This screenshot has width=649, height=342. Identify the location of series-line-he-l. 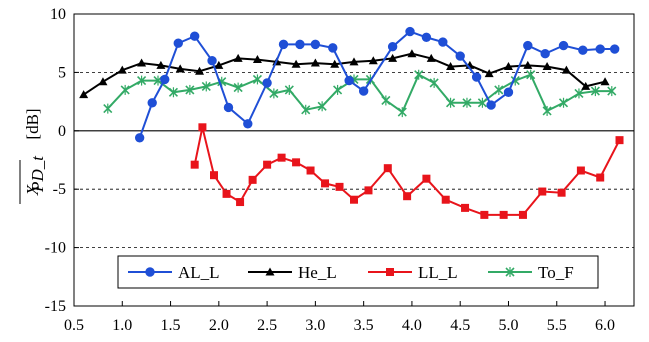
(344, 74).